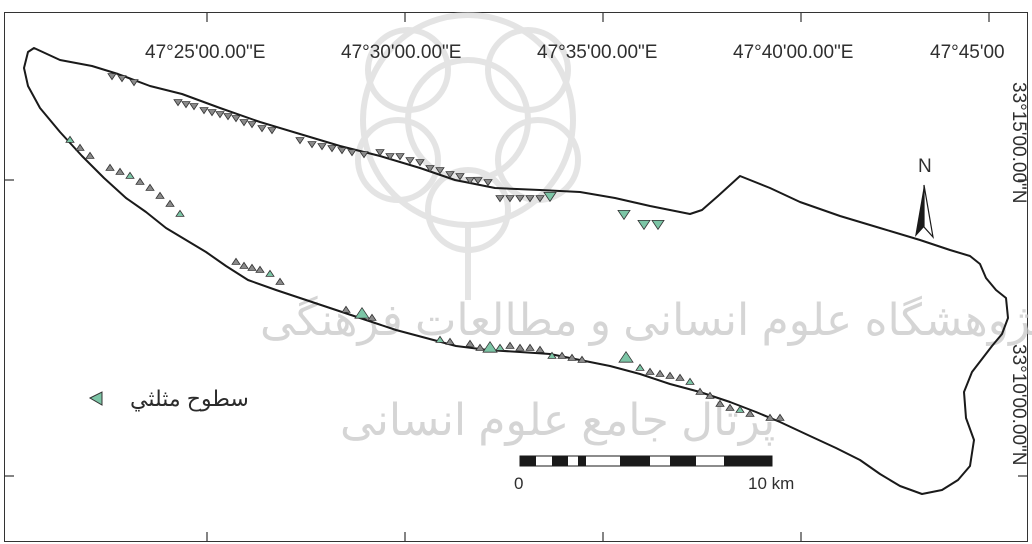  Describe the element at coordinates (925, 166) in the screenshot. I see `north-label: N` at that location.